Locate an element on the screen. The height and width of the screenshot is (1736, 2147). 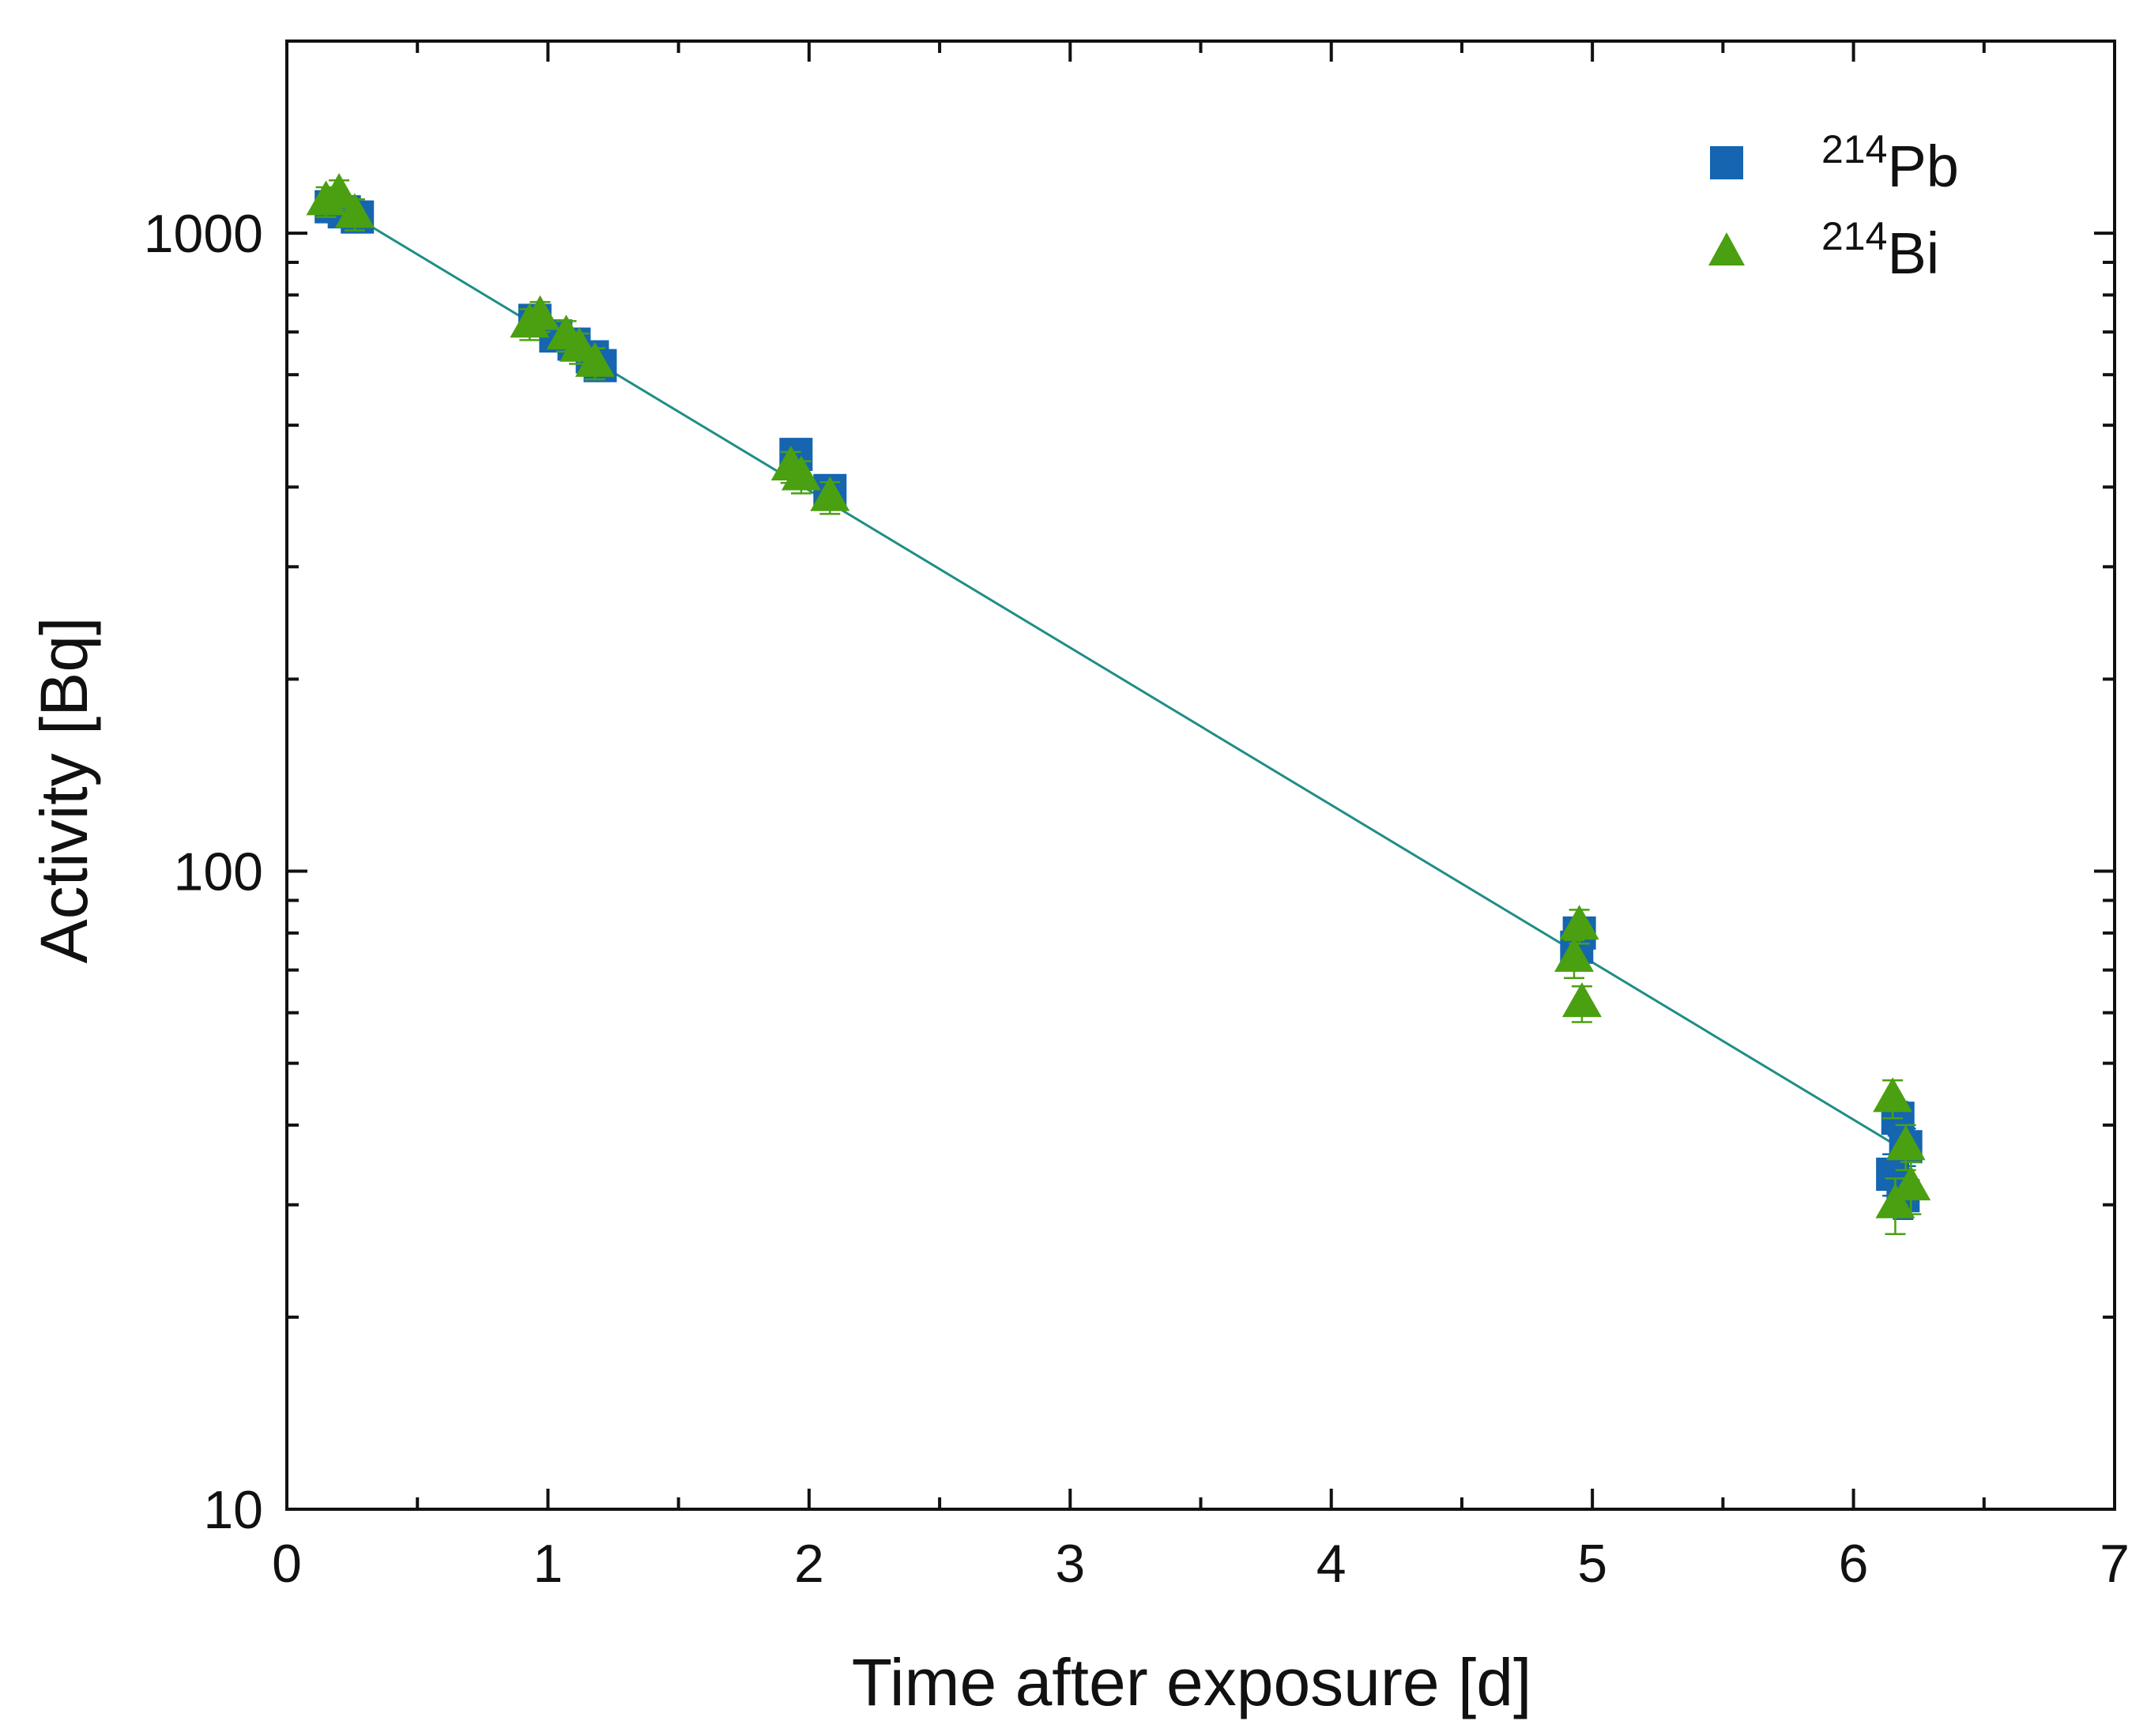
legend-bi-marker is located at coordinates (1726, 248).